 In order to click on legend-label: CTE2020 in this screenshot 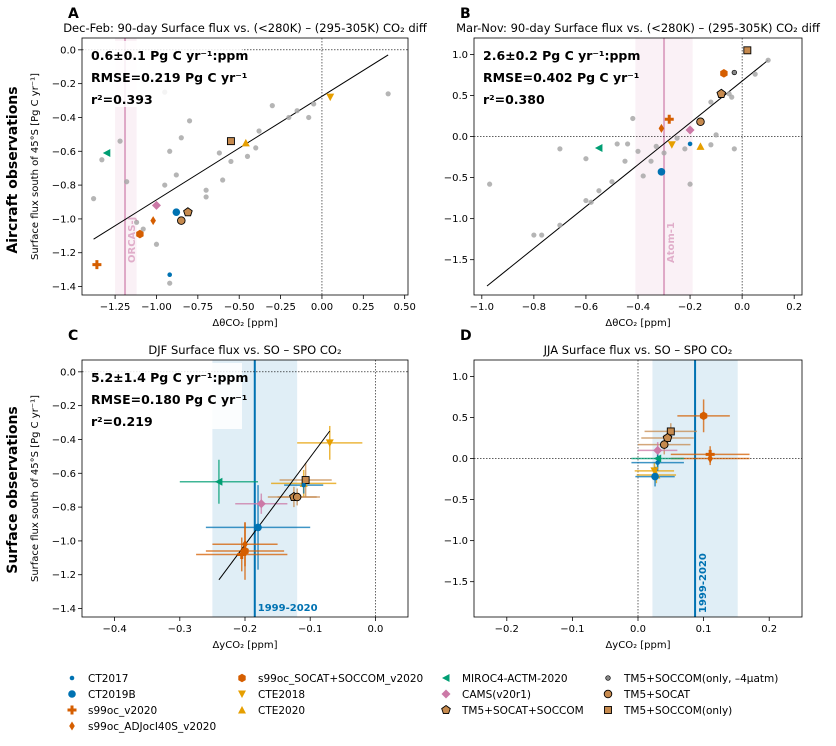, I will do `click(281, 711)`.